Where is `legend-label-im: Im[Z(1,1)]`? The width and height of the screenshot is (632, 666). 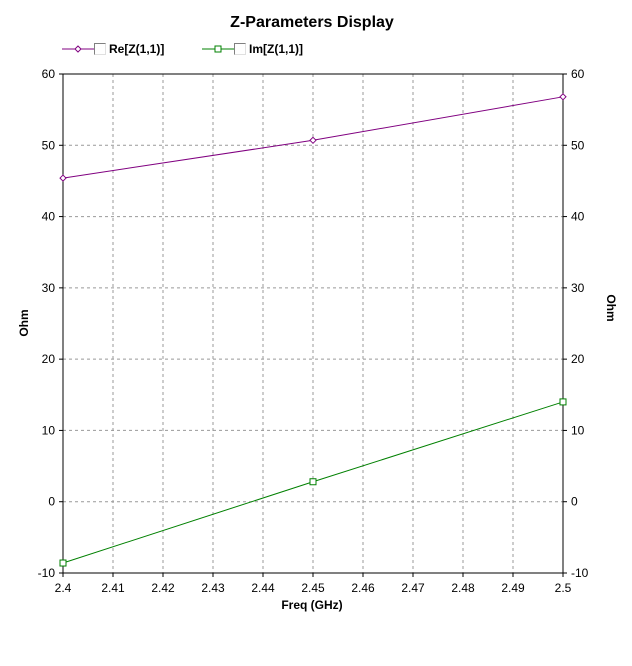
legend-label-im: Im[Z(1,1)] is located at coordinates (276, 49).